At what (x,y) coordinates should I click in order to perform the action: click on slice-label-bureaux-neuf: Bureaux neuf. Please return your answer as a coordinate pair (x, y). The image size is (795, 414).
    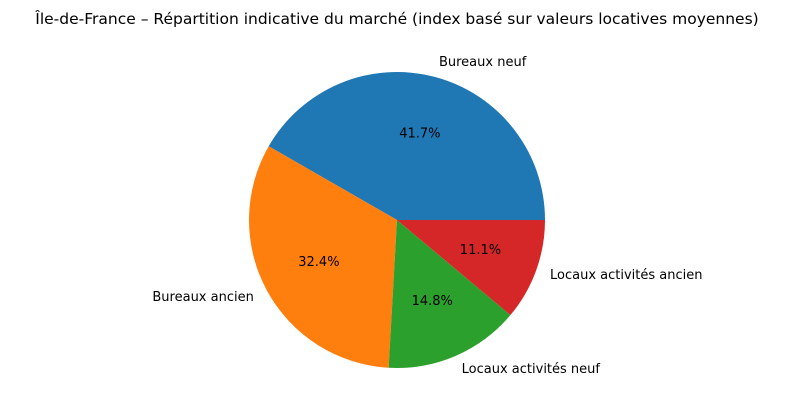
    Looking at the image, I should click on (483, 62).